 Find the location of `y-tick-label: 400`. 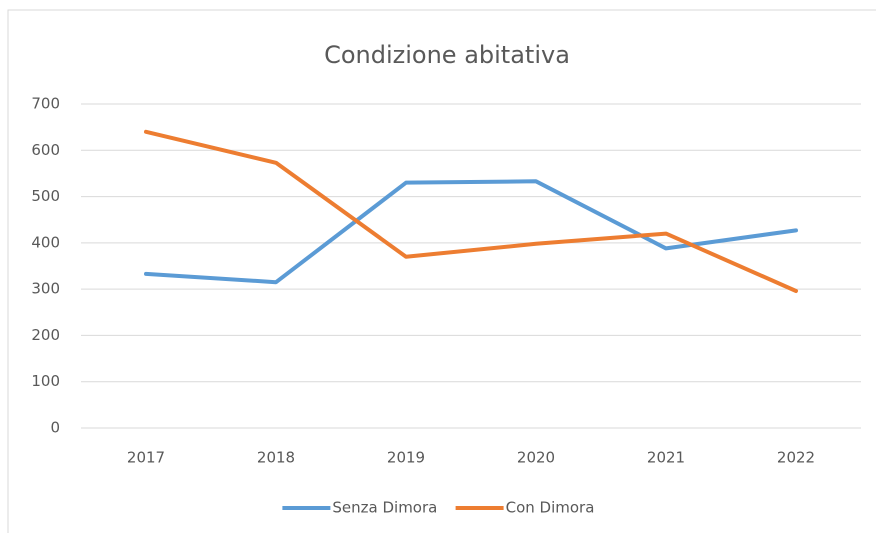

y-tick-label: 400 is located at coordinates (45, 242).